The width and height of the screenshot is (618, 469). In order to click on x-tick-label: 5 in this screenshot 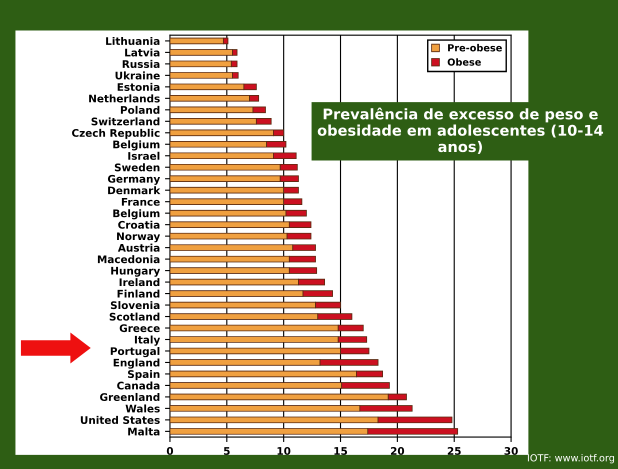, I will do `click(227, 451)`.